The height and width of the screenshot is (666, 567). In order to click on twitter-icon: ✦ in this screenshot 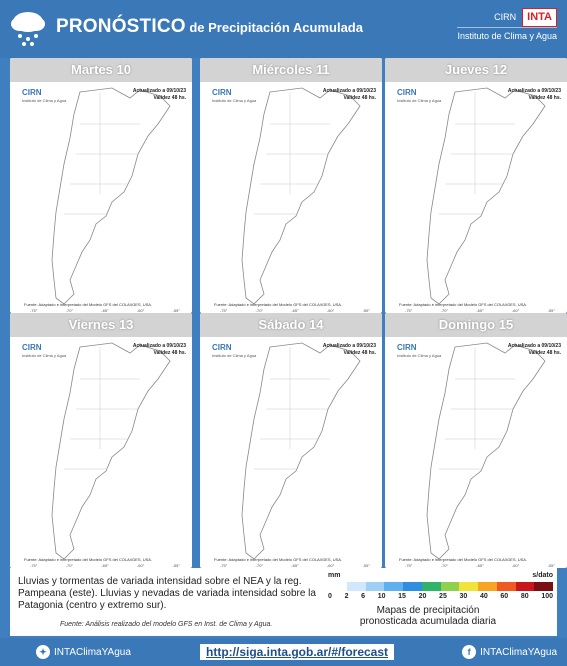, I will do `click(43, 652)`.